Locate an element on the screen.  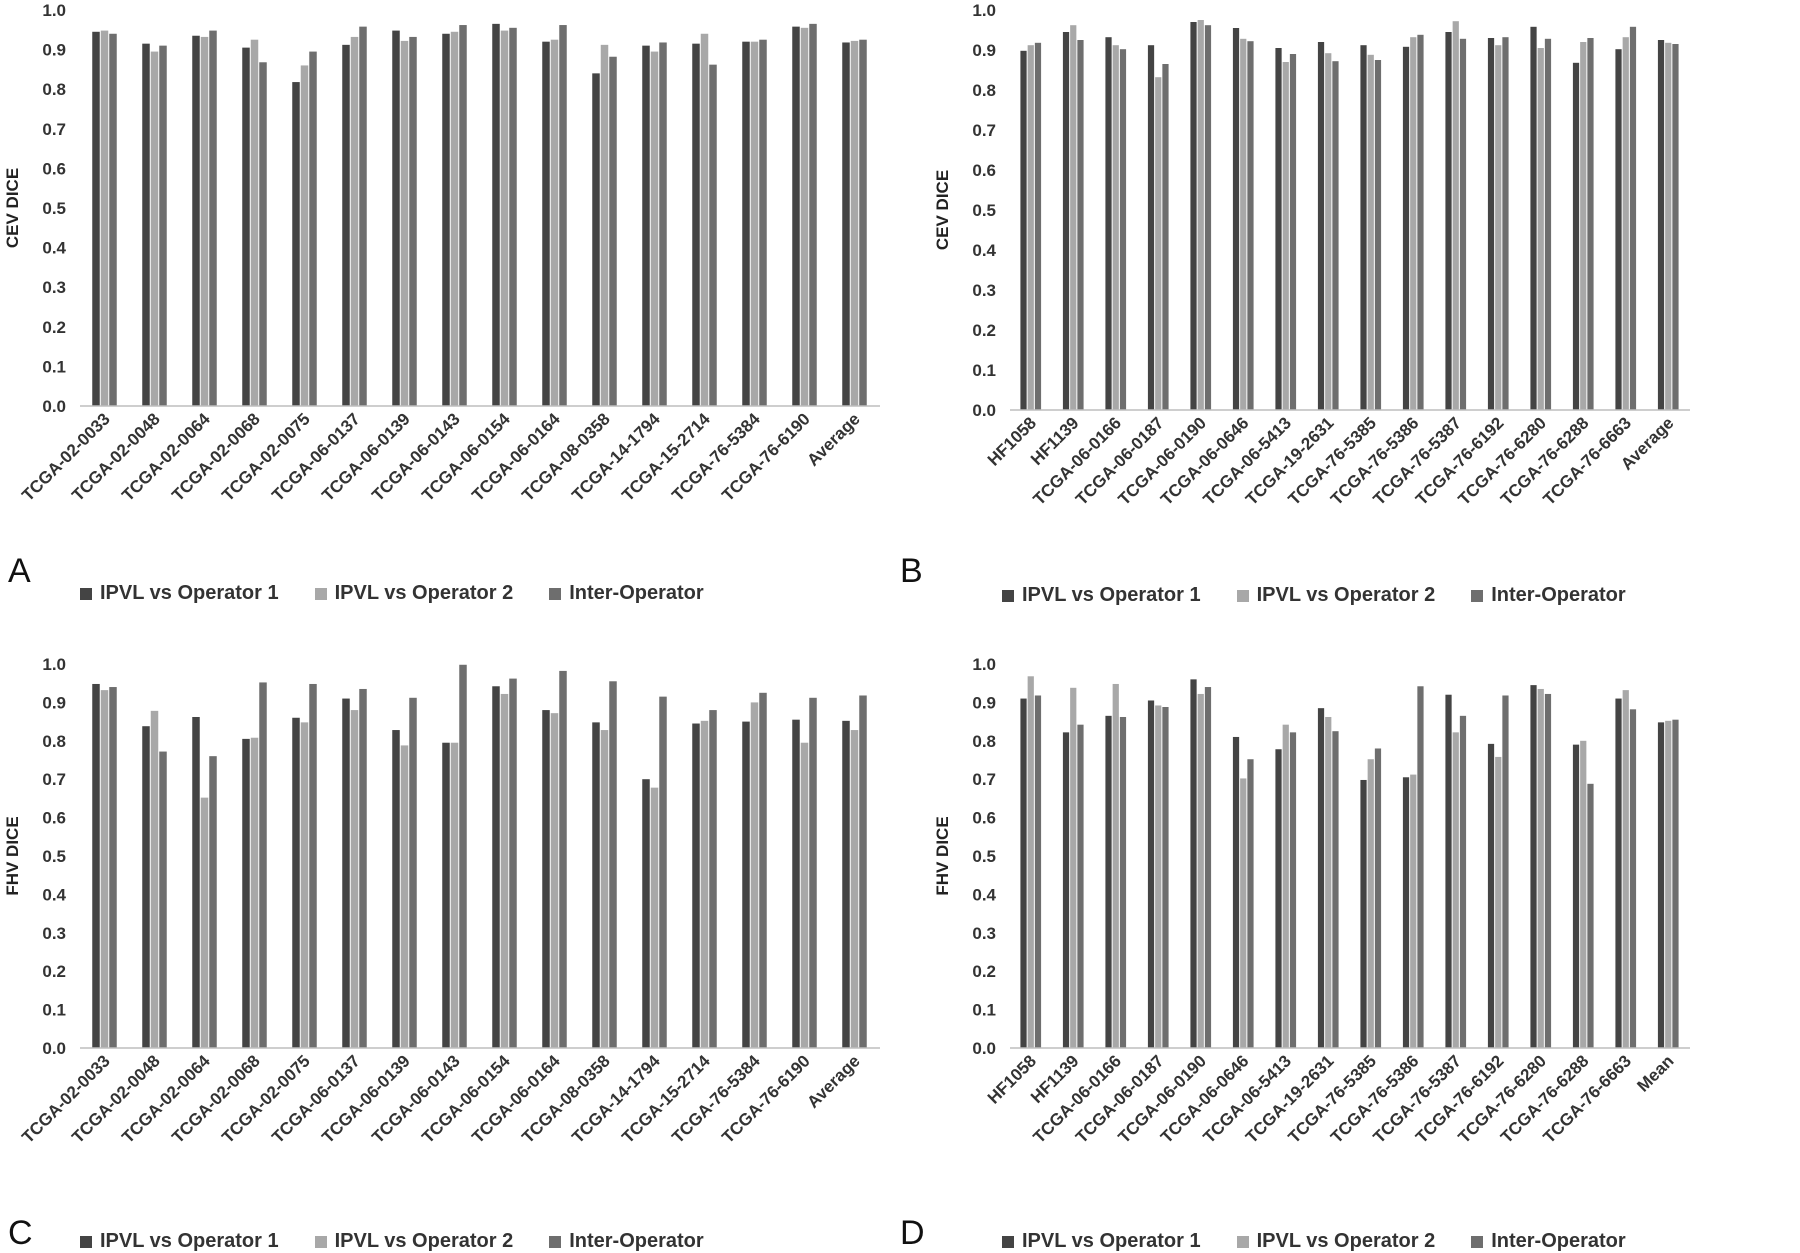
panel-letter: C is located at coordinates (20, 1233).